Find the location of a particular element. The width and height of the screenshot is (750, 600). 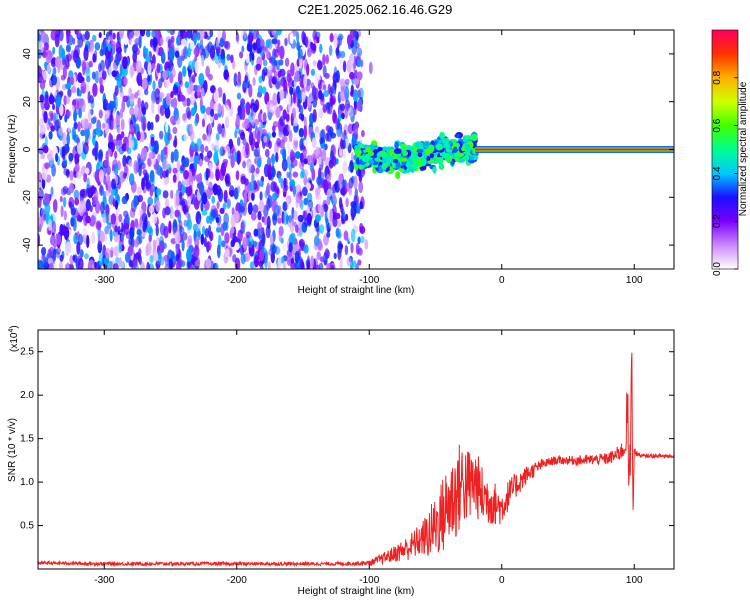

snr-y-tick-label: 0.5 is located at coordinates (27, 526).